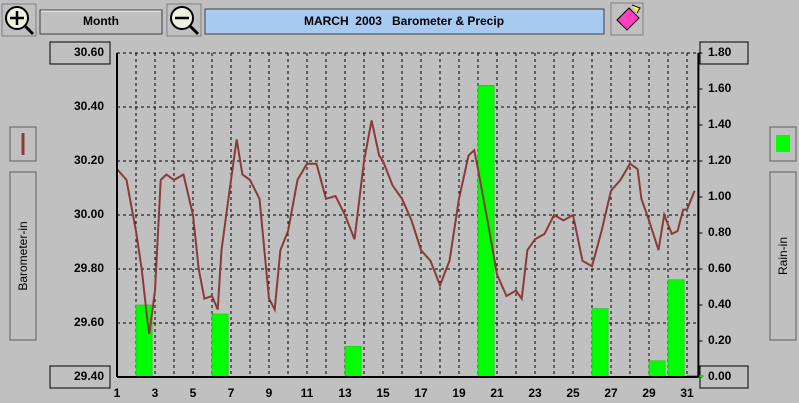  Describe the element at coordinates (23, 144) in the screenshot. I see `legend-line-swatch` at that location.